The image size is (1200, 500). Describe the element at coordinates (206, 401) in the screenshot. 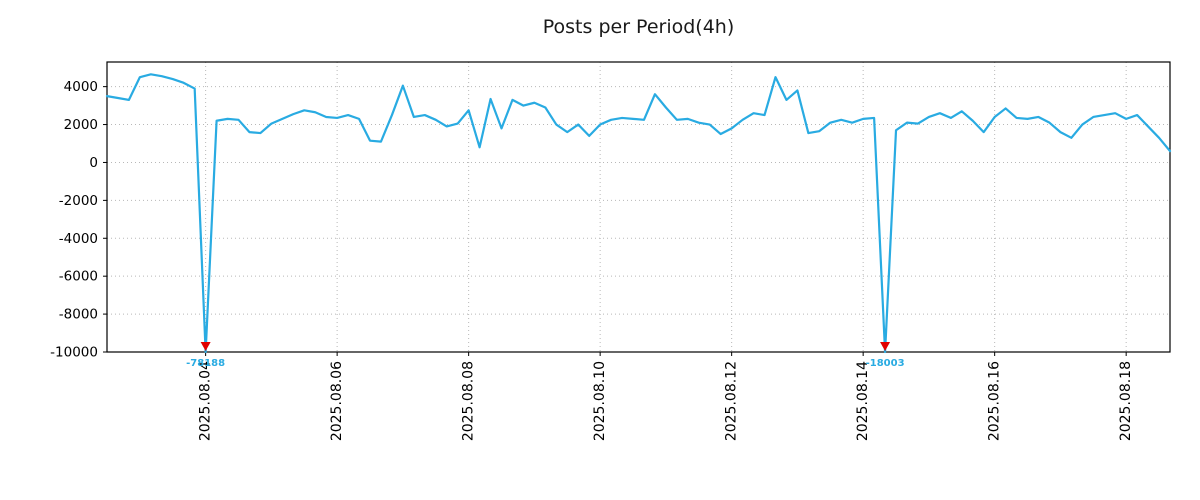

I see `x-tick-label: 2025.08.04` at that location.